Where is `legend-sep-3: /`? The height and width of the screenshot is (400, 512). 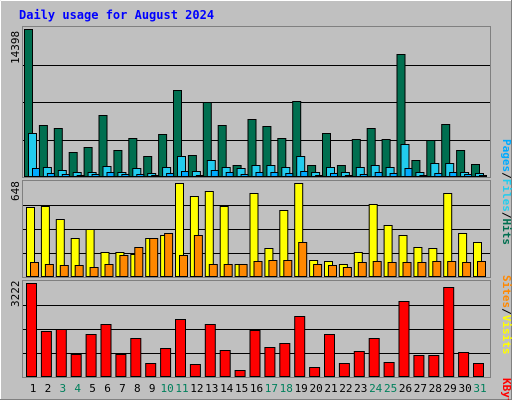
legend-sep-3: / is located at coordinates (506, 311).